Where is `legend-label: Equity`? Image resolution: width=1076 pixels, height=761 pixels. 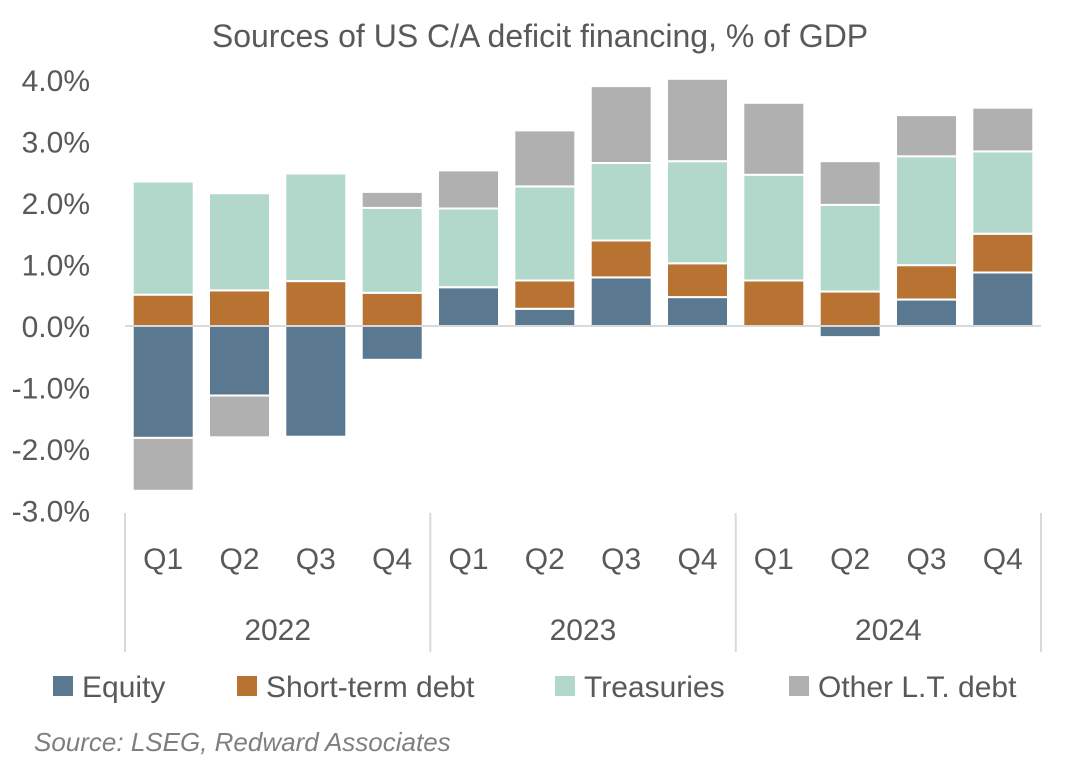 legend-label: Equity is located at coordinates (123, 687).